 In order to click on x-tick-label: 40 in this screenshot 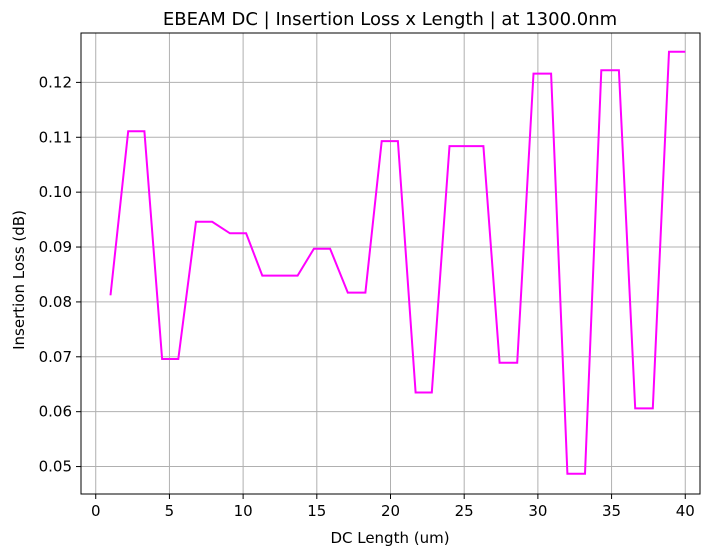, I will do `click(685, 511)`.